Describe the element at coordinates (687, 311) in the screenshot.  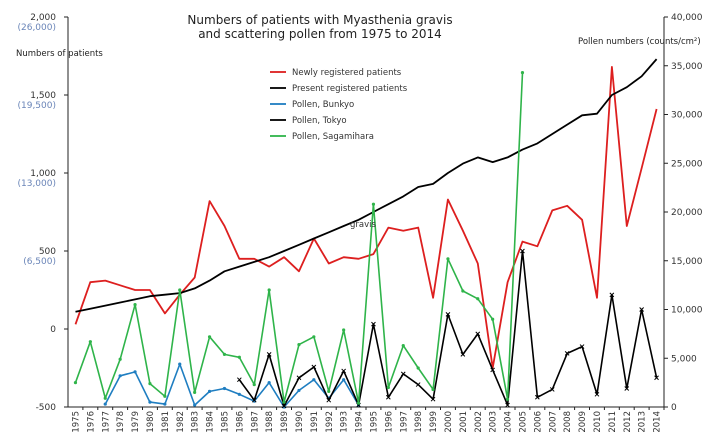
I see `y-right-tick-label: 10,000` at that location.